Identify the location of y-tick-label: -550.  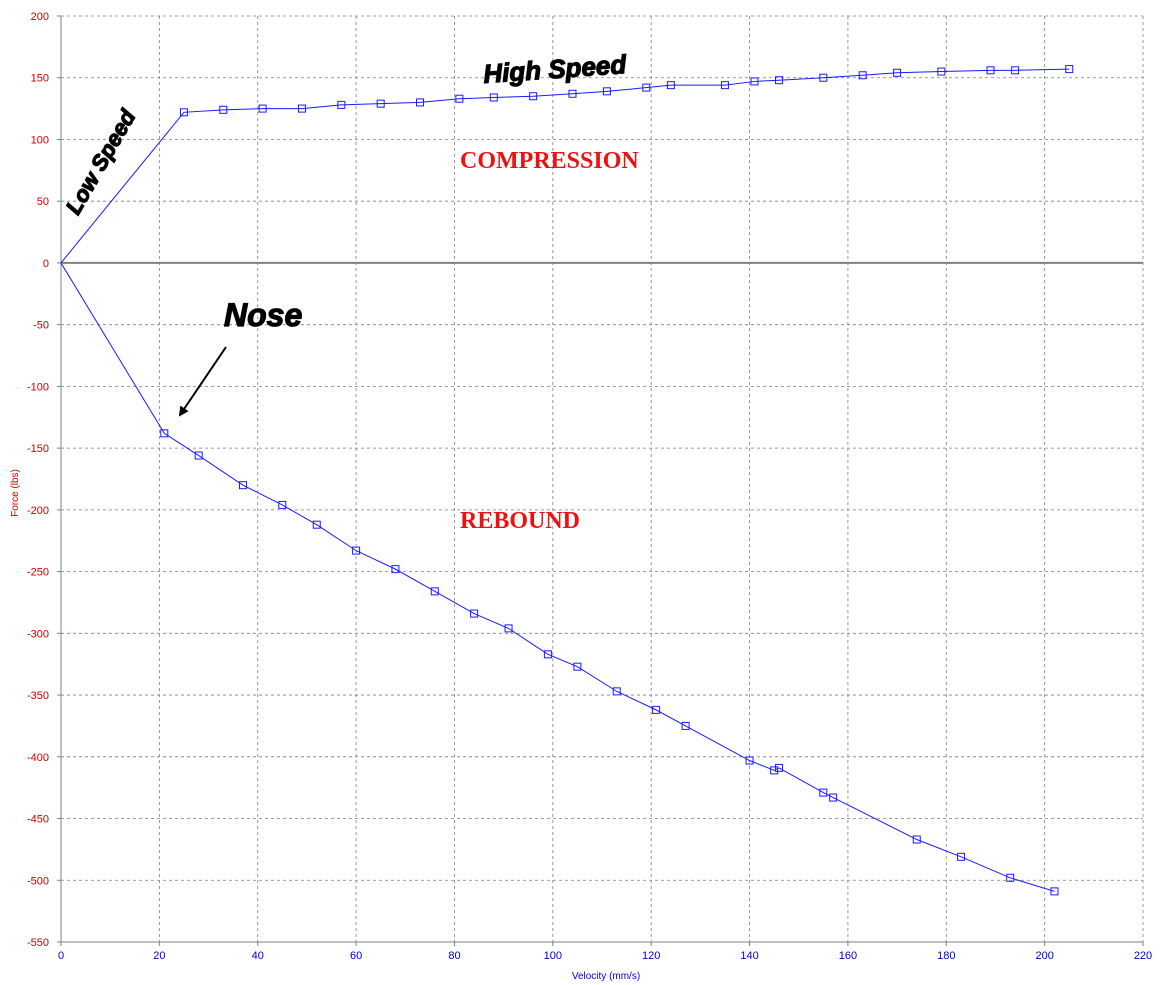
(38, 943).